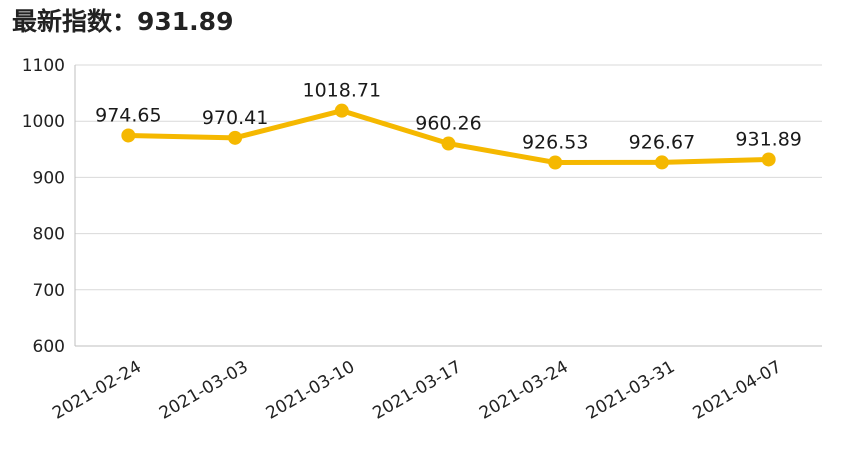 Image resolution: width=841 pixels, height=462 pixels. Describe the element at coordinates (43, 122) in the screenshot. I see `y-tick-label: 1000` at that location.